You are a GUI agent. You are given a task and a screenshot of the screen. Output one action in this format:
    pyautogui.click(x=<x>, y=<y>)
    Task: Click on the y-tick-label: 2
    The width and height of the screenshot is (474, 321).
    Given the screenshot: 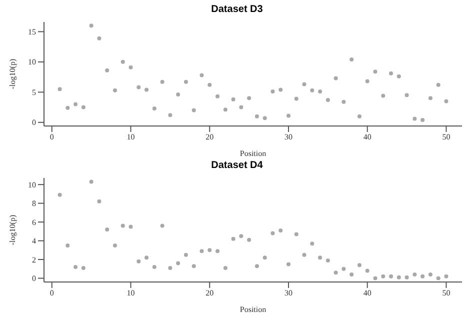 What is the action you would take?
    pyautogui.click(x=34, y=259)
    